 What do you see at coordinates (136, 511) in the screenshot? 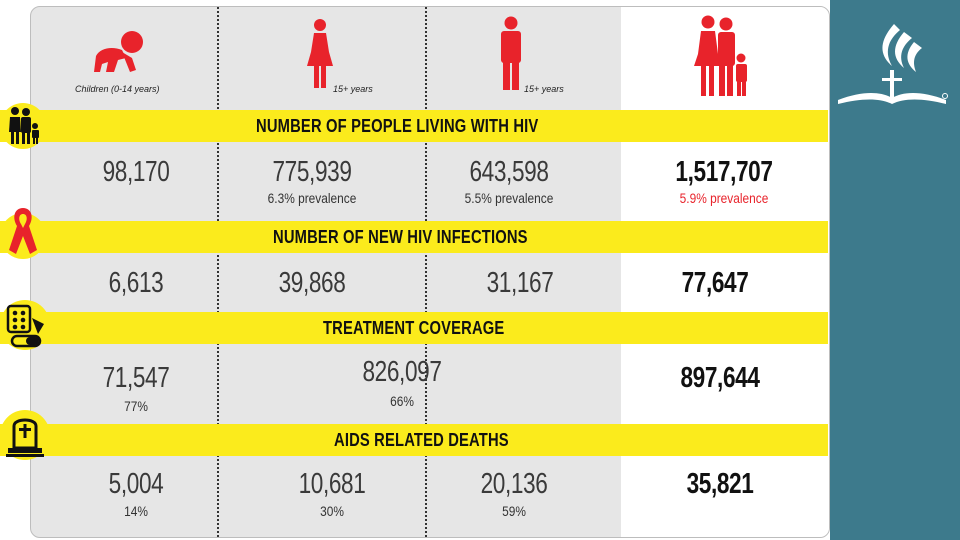
I see `children-percent: 14%` at bounding box center [136, 511].